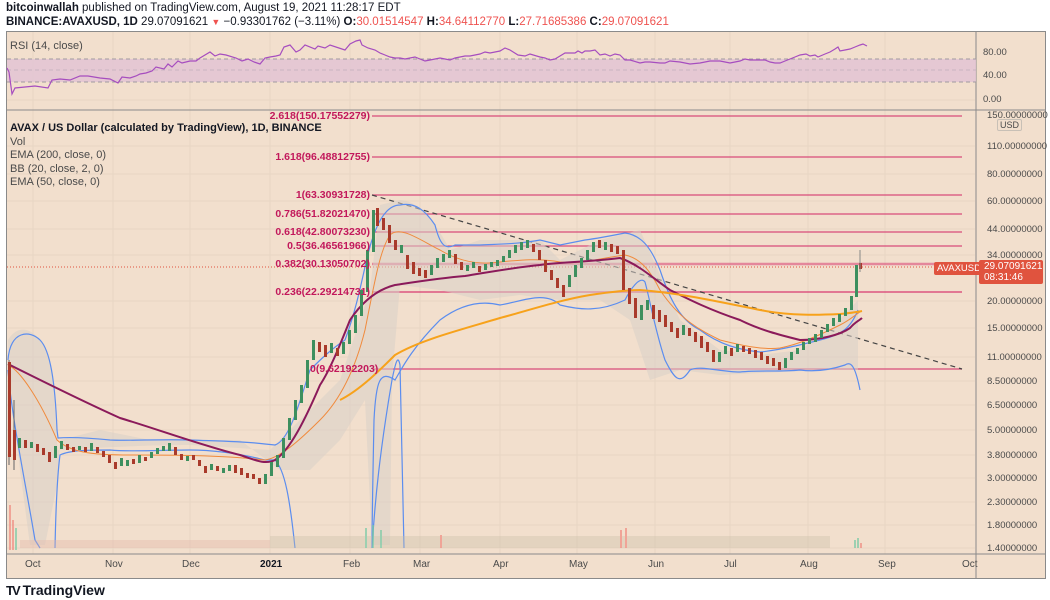 The height and width of the screenshot is (600, 1050). I want to click on ema200-line, so click(601, 344).